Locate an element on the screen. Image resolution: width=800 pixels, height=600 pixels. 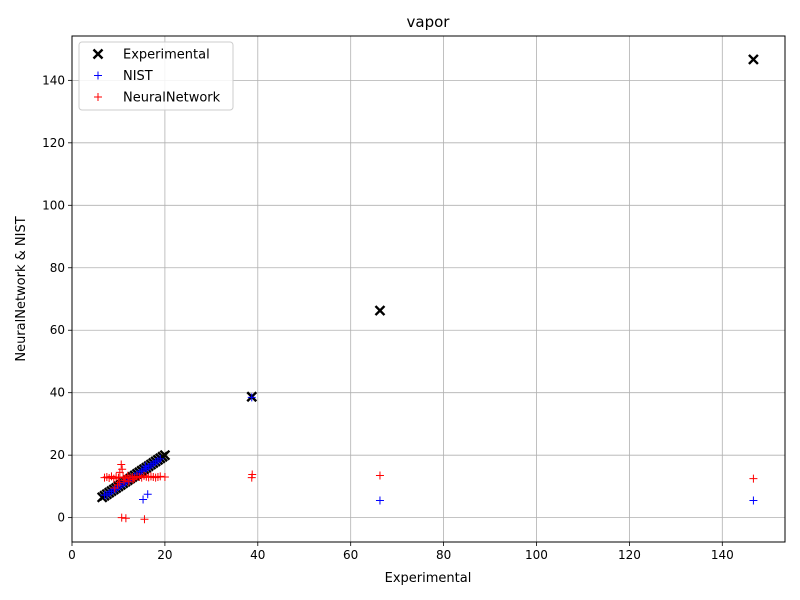
chart-title: vapor is located at coordinates (429, 22).